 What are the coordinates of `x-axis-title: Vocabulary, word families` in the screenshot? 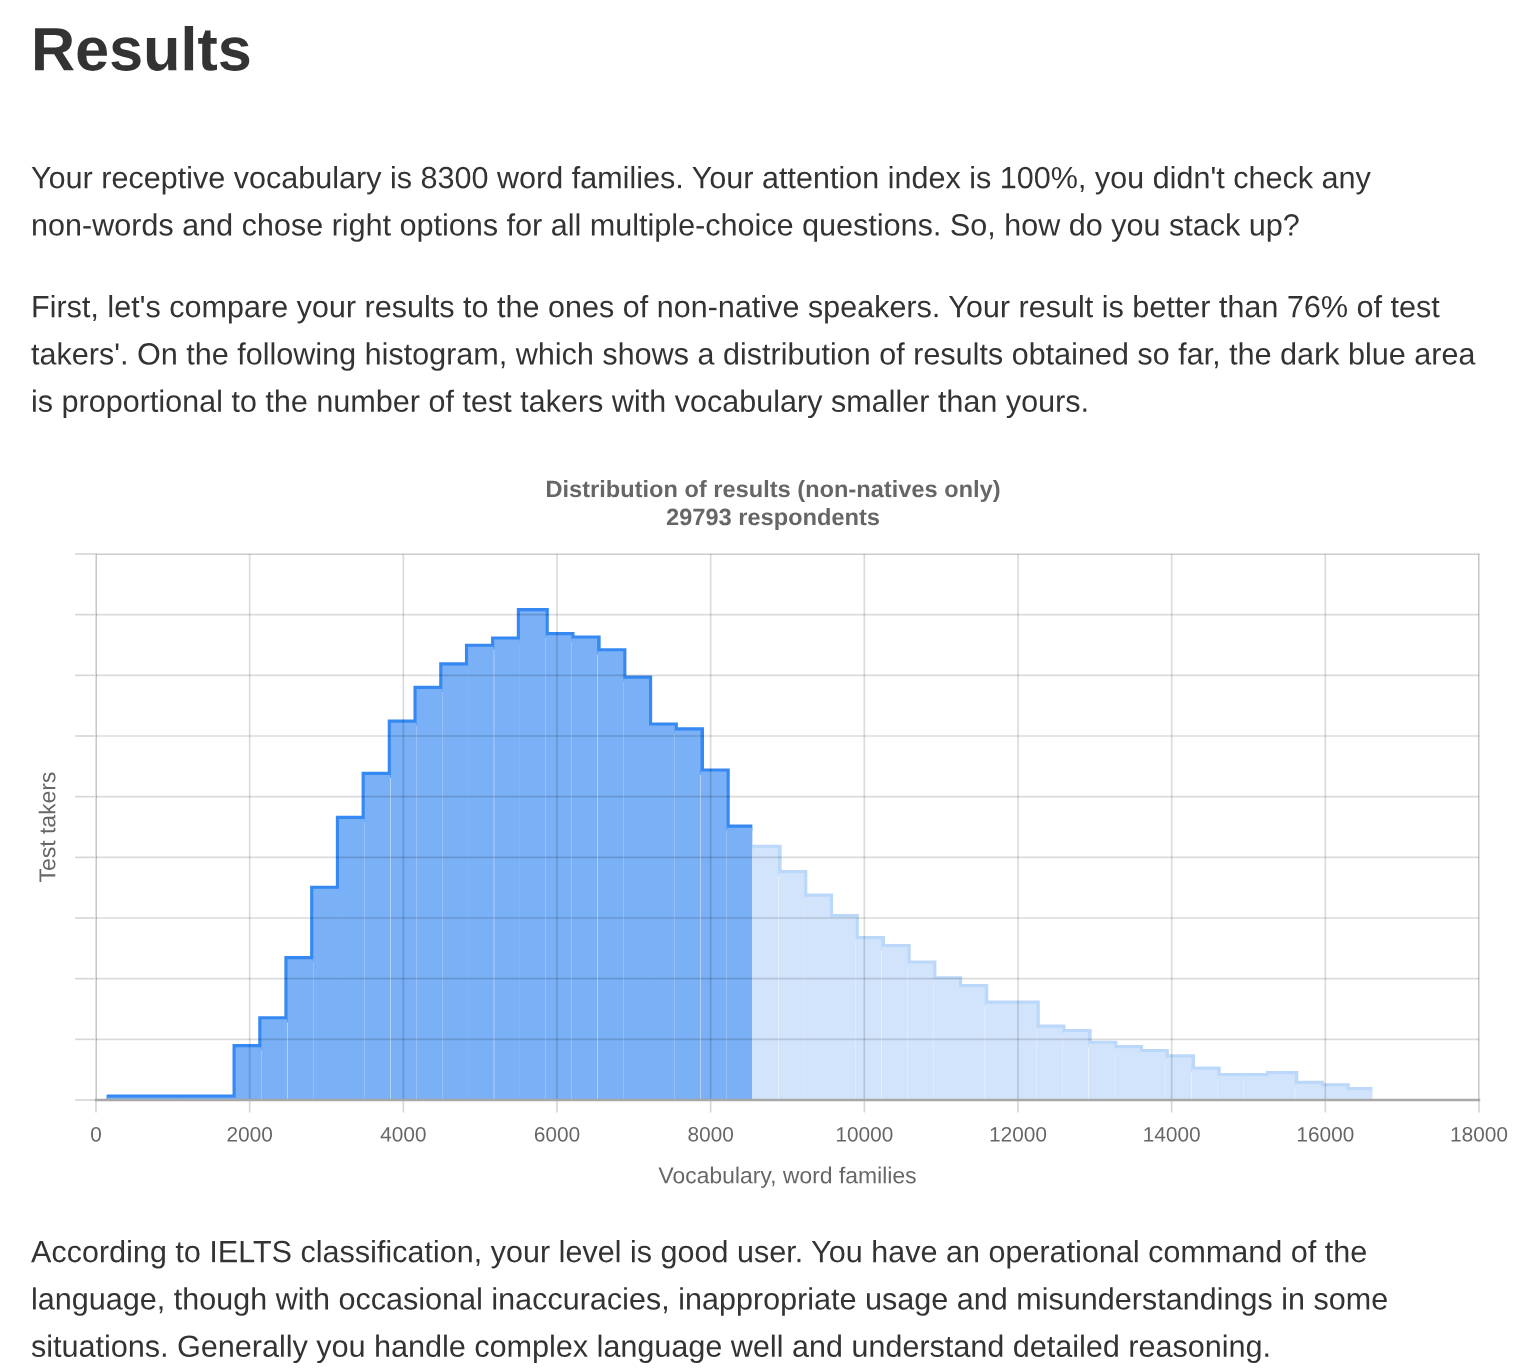 It's located at (787, 1177).